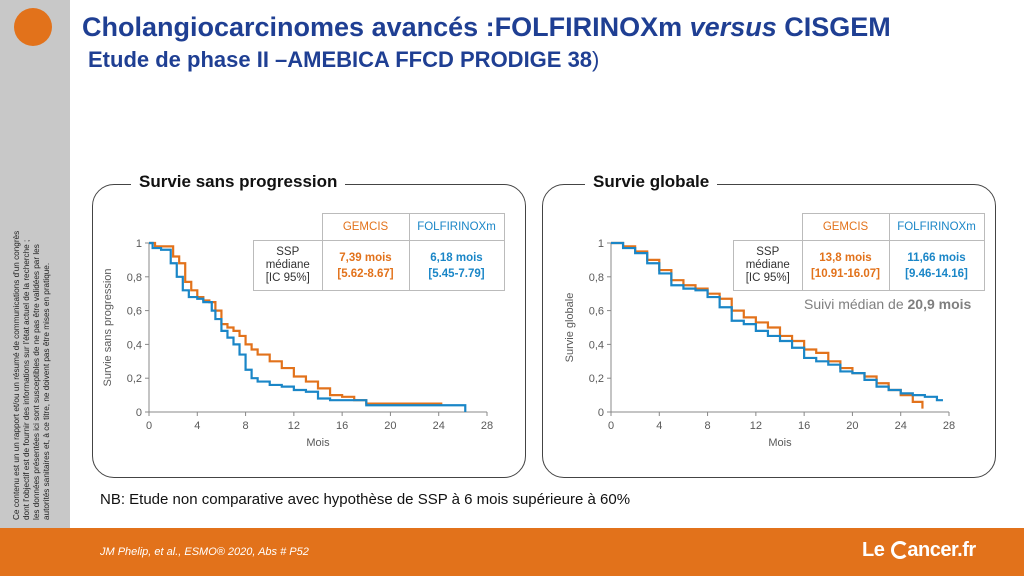 The image size is (1024, 576). What do you see at coordinates (512, 552) in the screenshot?
I see `footer-bar` at bounding box center [512, 552].